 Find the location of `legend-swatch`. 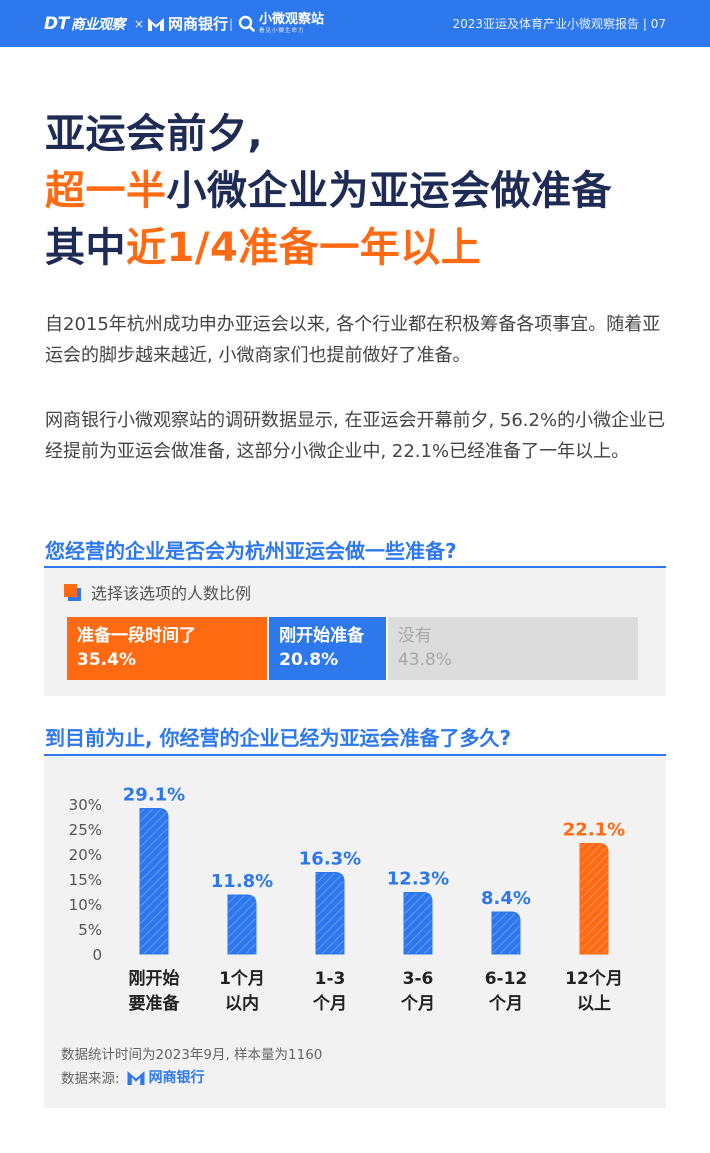

legend-swatch is located at coordinates (72, 592).